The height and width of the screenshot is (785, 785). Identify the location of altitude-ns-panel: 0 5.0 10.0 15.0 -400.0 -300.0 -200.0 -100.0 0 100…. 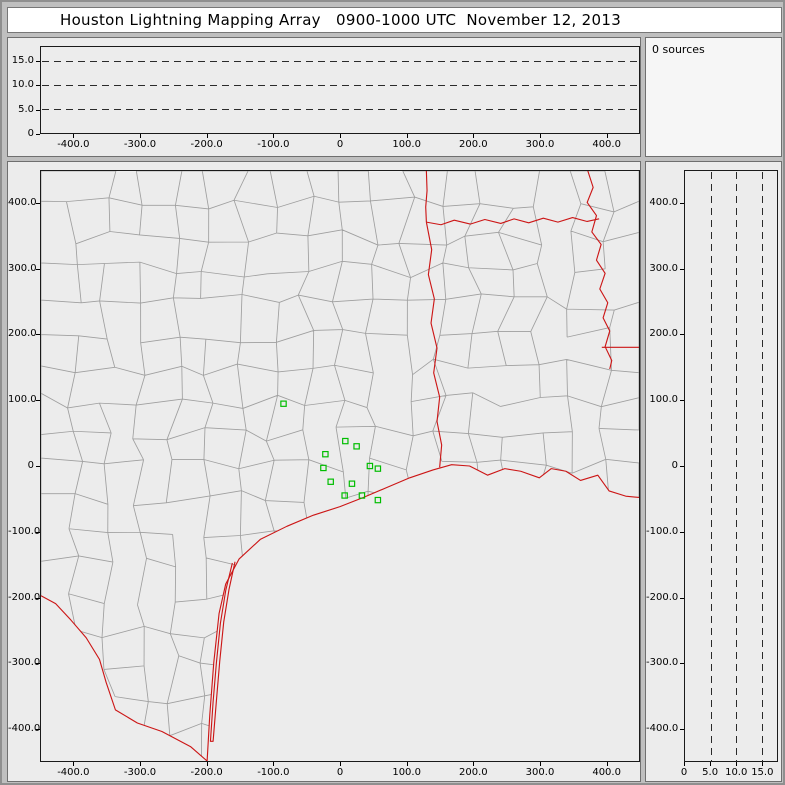
(713, 471).